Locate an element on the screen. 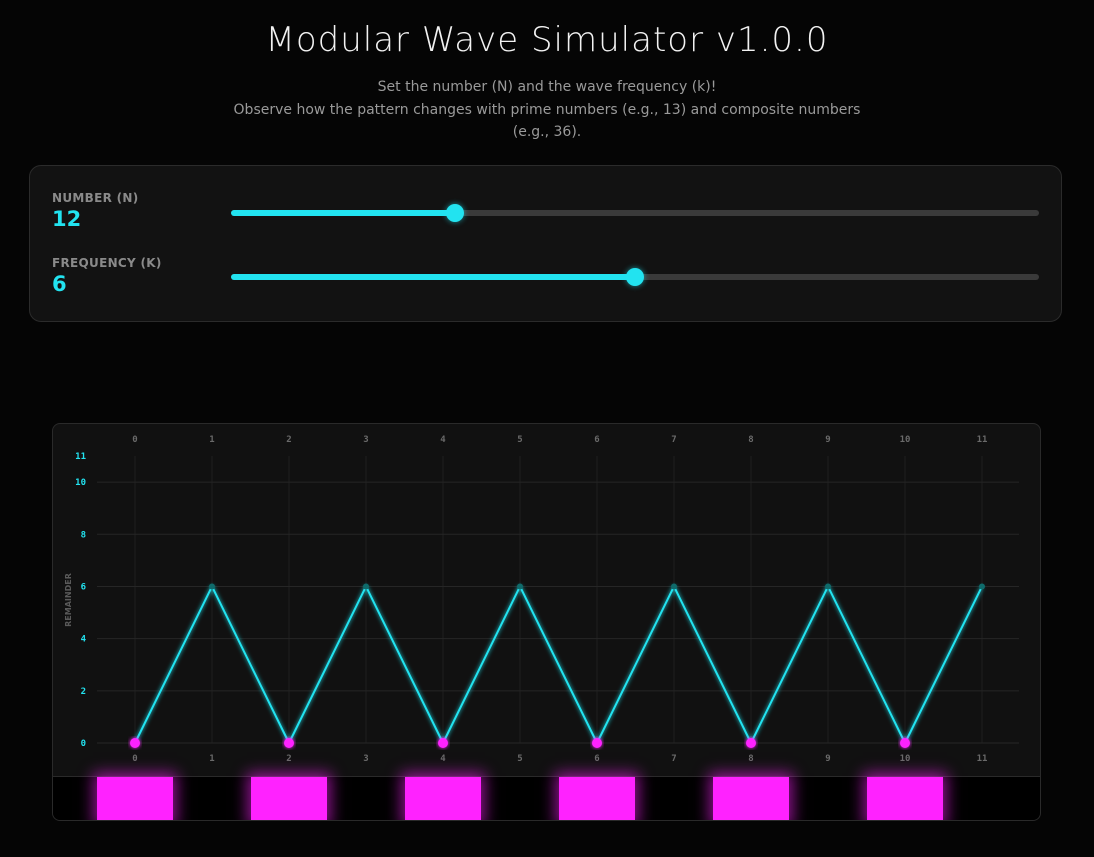 This screenshot has width=1094, height=857. number-value: 12 is located at coordinates (67, 219).